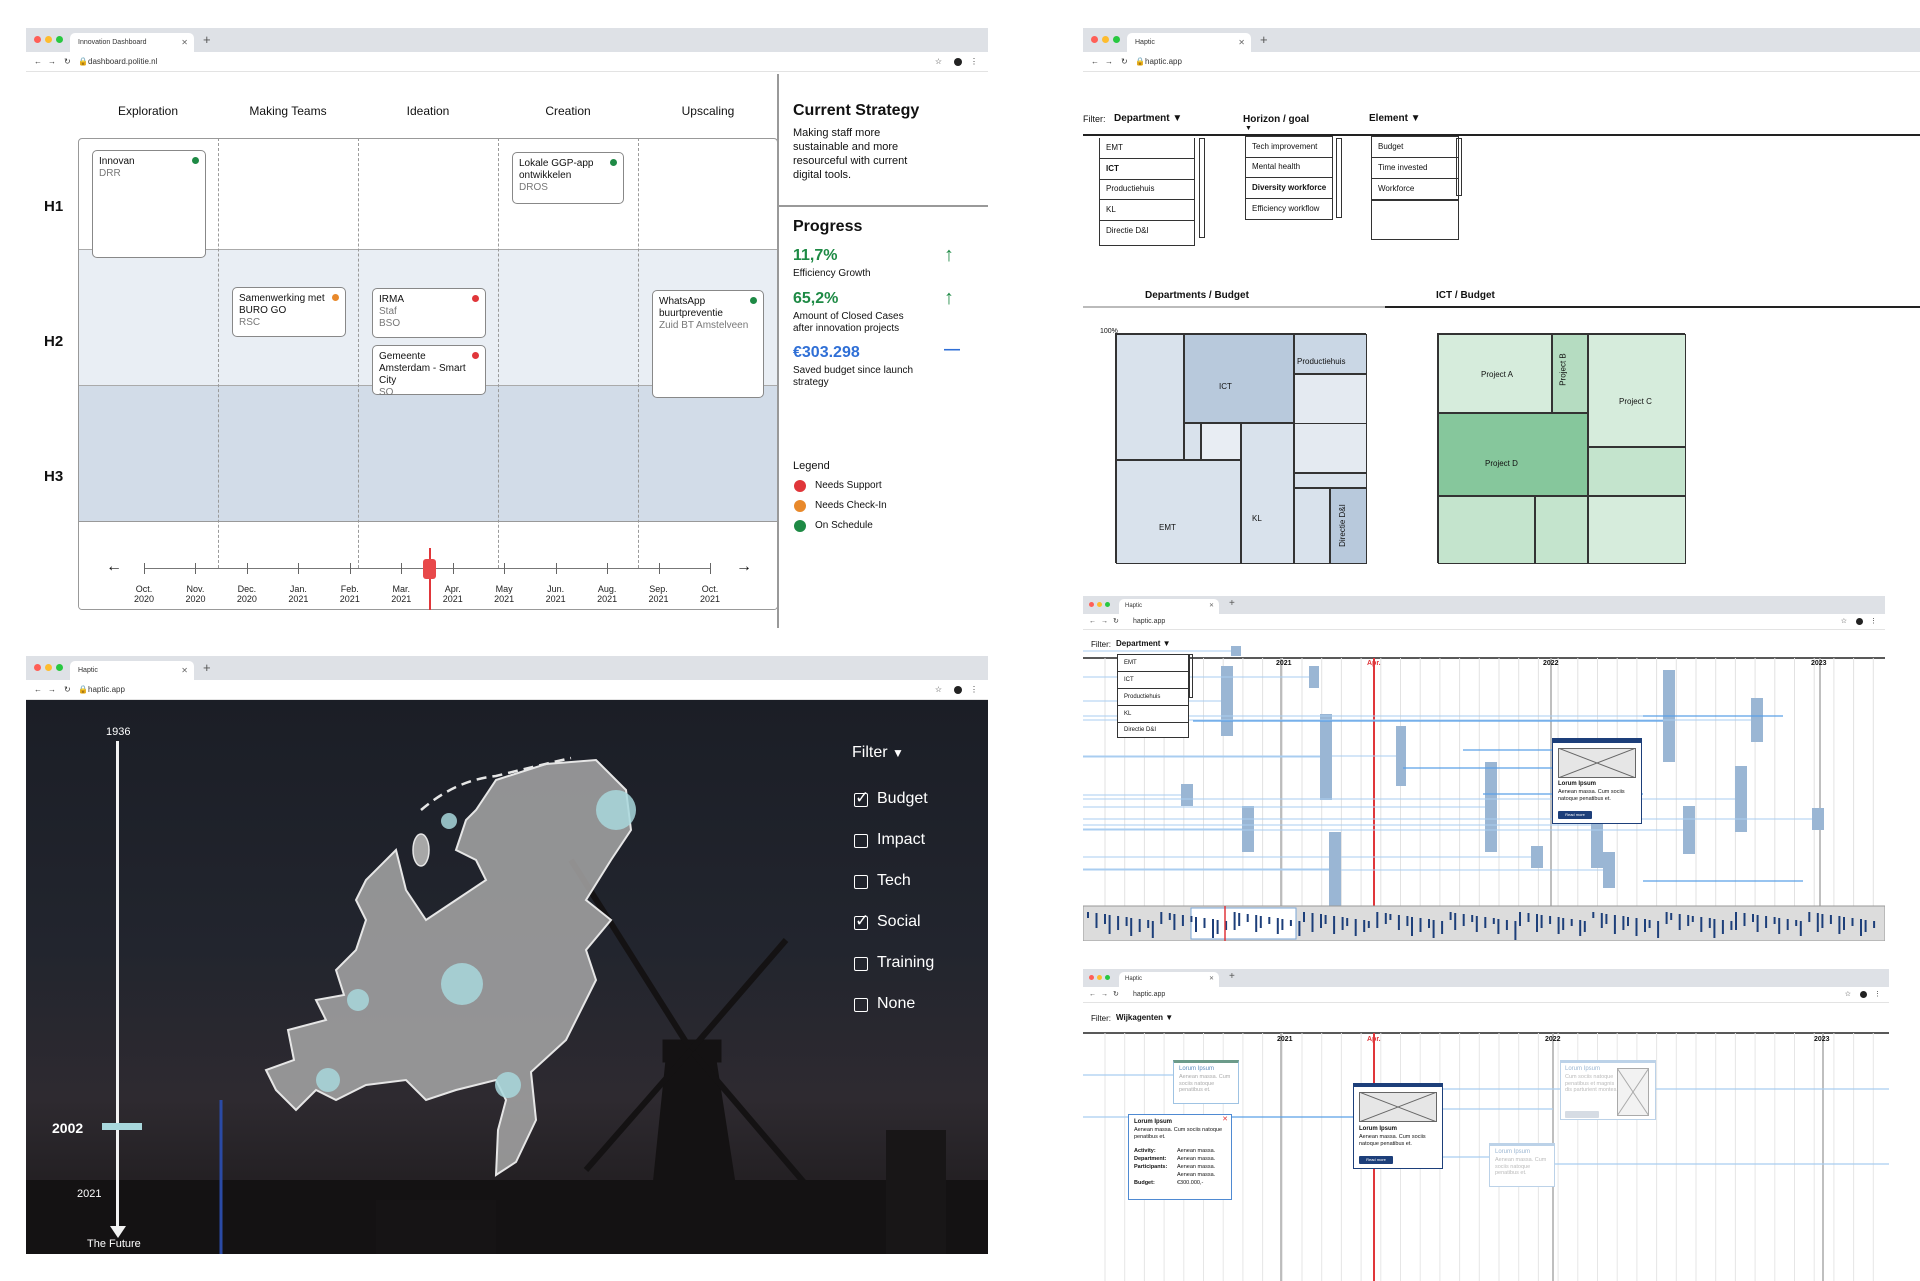  Describe the element at coordinates (117, 986) in the screenshot. I see `year-slider-track` at that location.